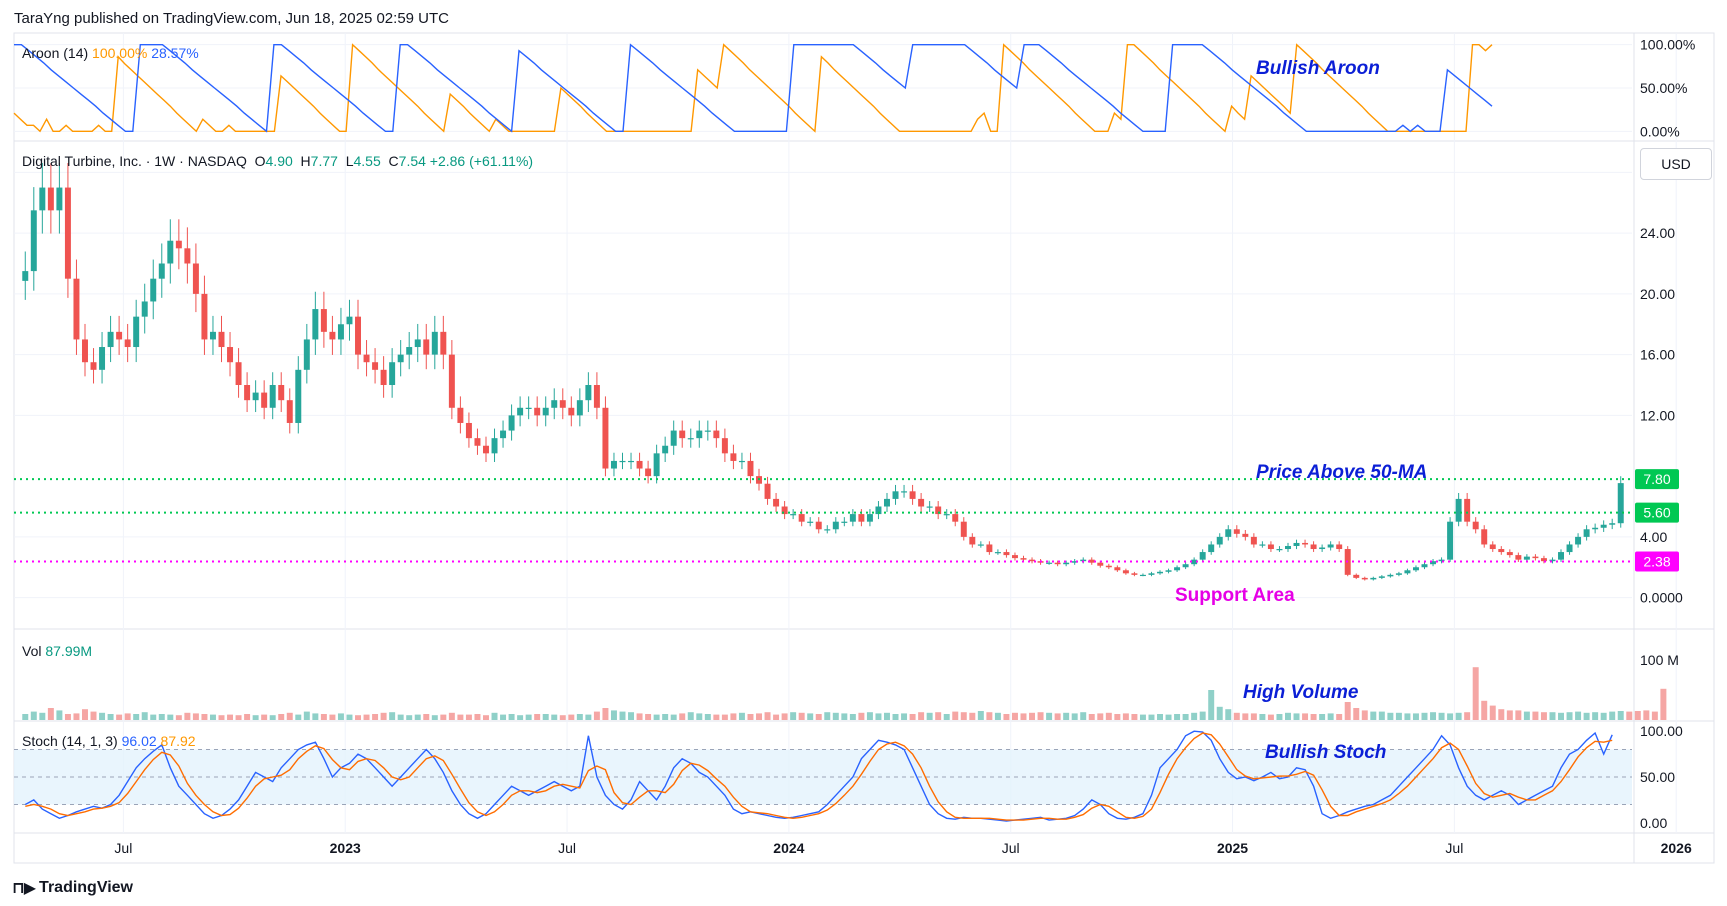  What do you see at coordinates (1657, 294) in the screenshot?
I see `price-tick-label: 20.00` at bounding box center [1657, 294].